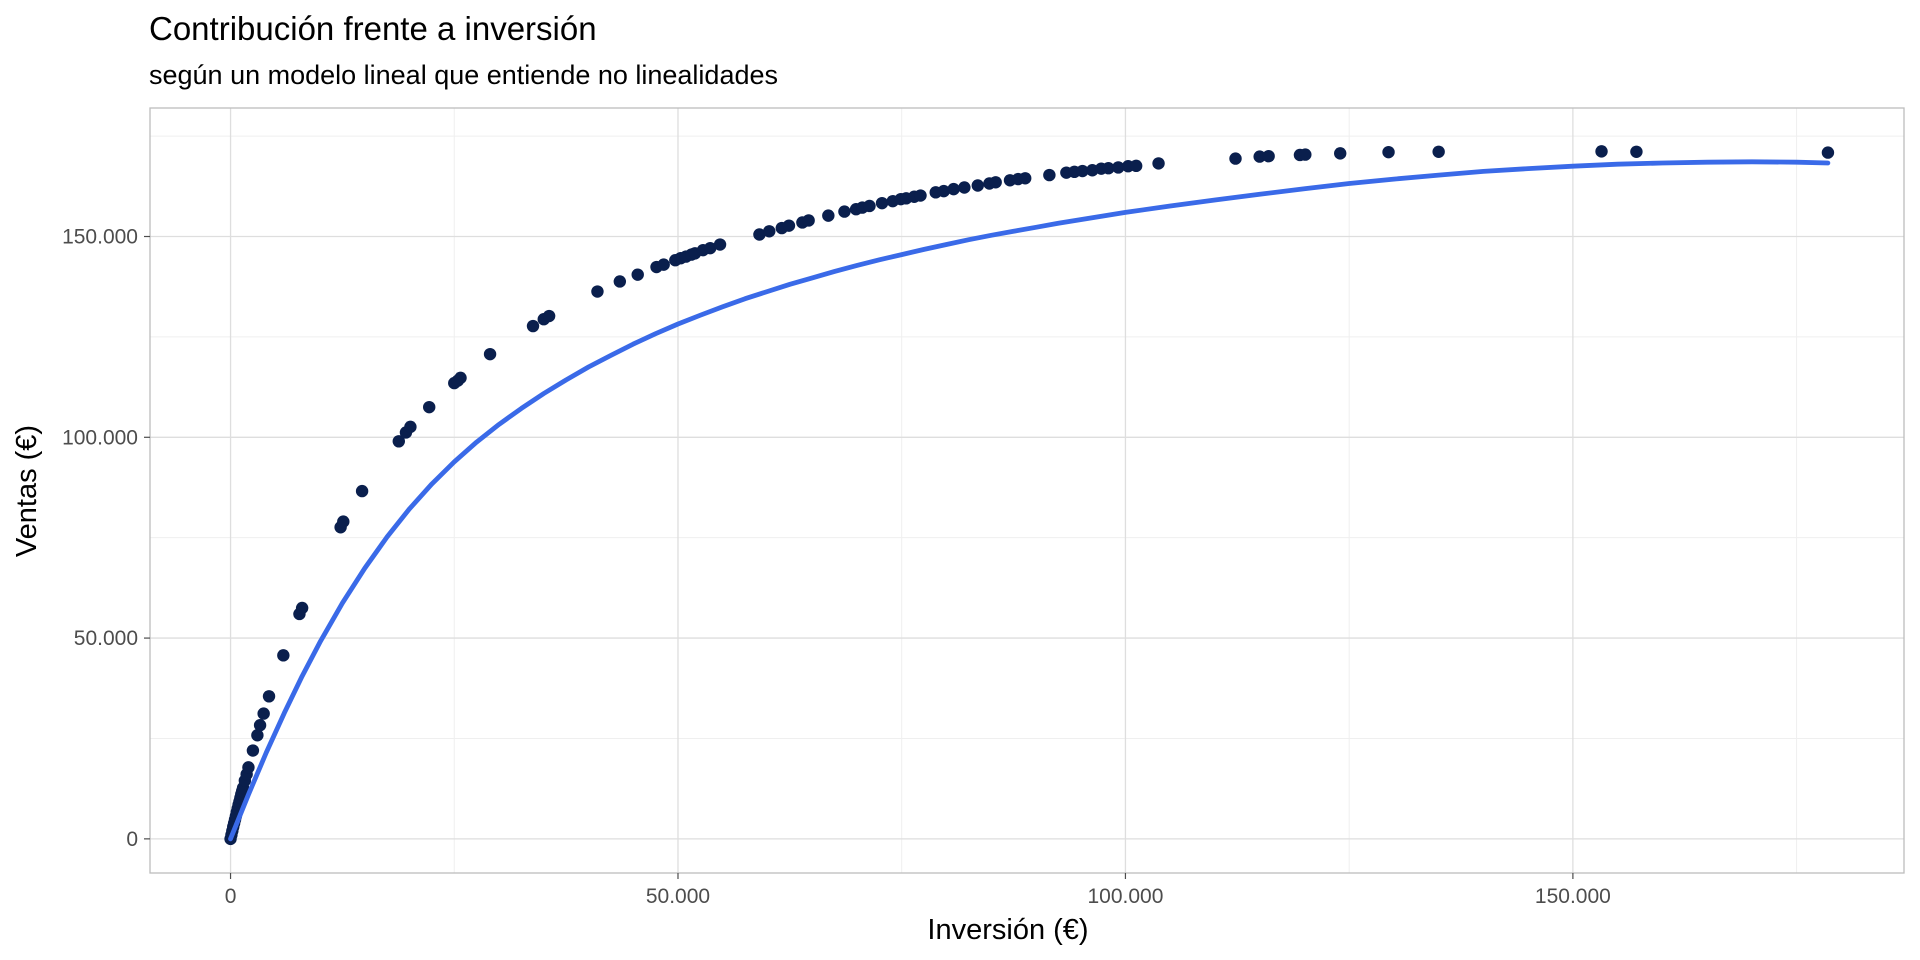 This screenshot has height=960, width=1920. I want to click on y-axis-title: Ventas (€), so click(27, 491).